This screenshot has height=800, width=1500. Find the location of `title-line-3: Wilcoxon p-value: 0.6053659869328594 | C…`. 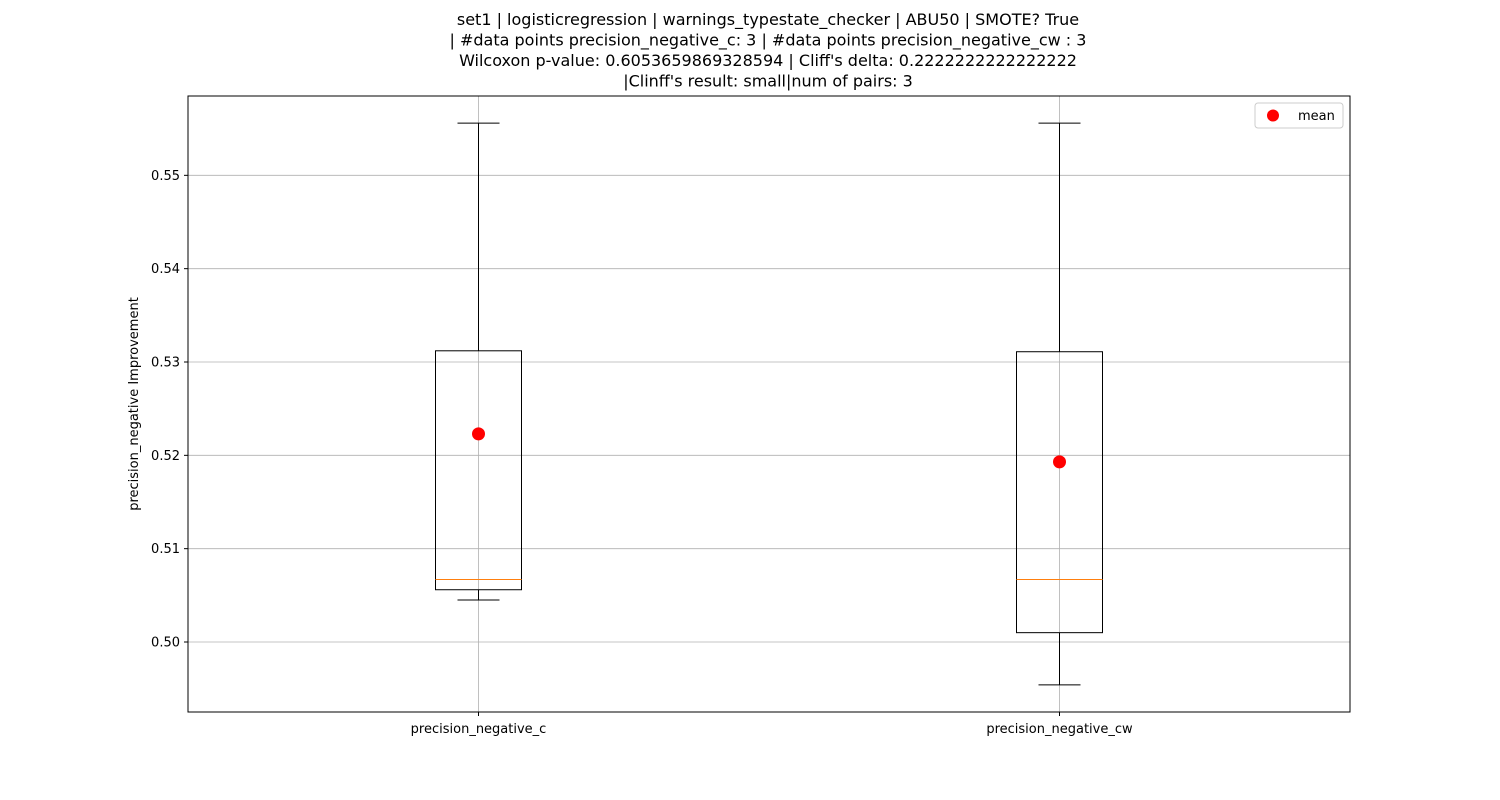

title-line-3: Wilcoxon p-value: 0.6053659869328594 | C… is located at coordinates (768, 60).